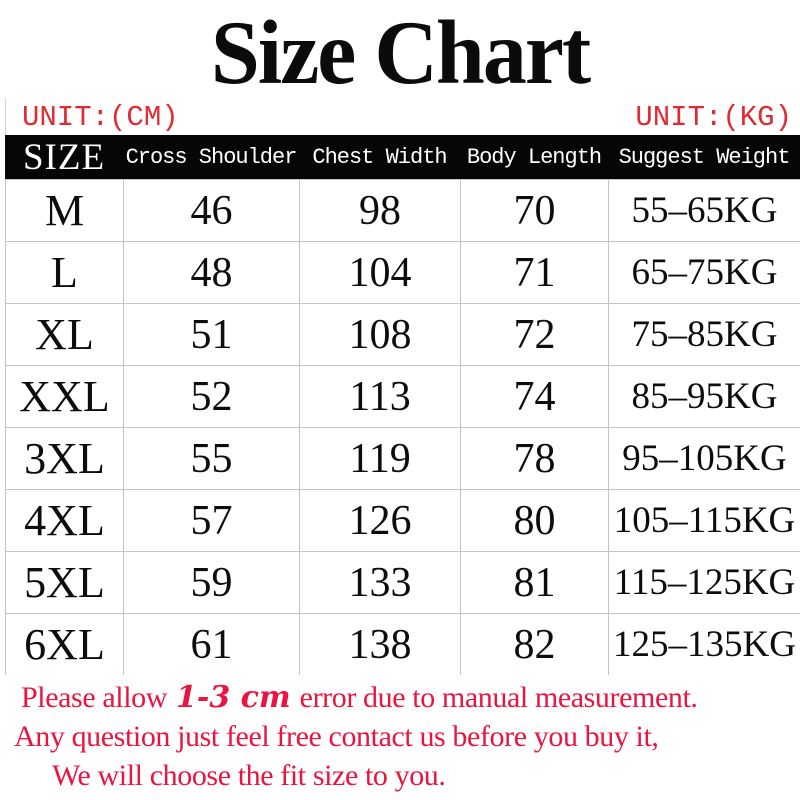 The width and height of the screenshot is (800, 800). What do you see at coordinates (233, 697) in the screenshot?
I see `footer-note-error-range: 1-3 cm` at bounding box center [233, 697].